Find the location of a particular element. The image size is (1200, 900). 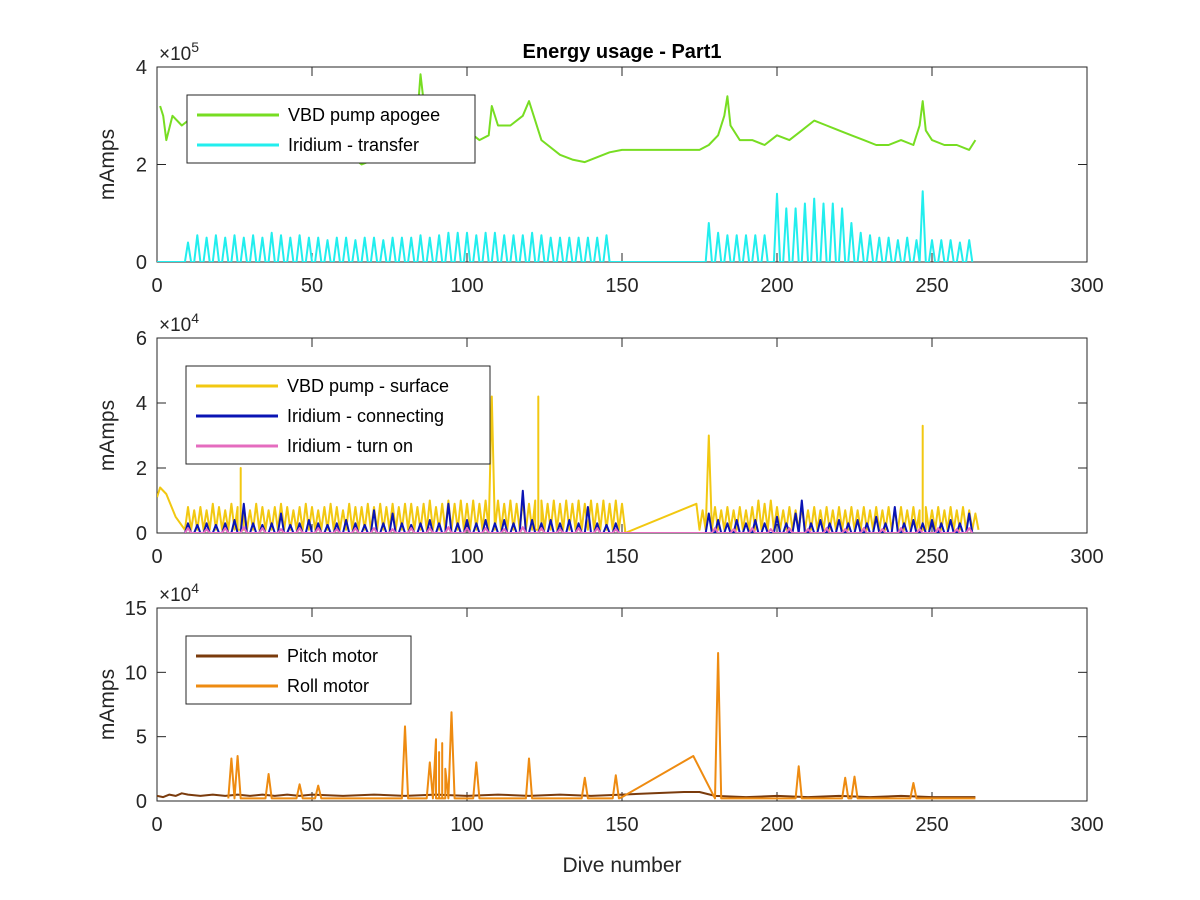

y-tick-label: 6 is located at coordinates (141, 339).